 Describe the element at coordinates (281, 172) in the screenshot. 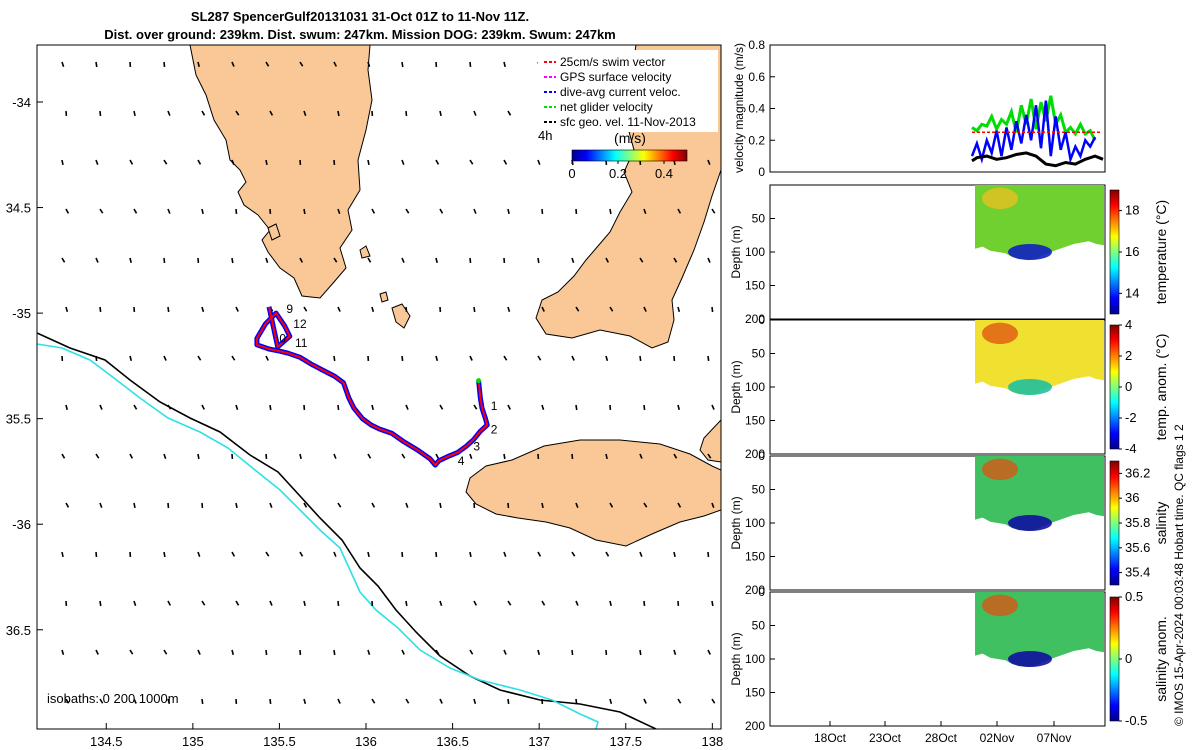

I see `land-eyre-peninsula` at that location.